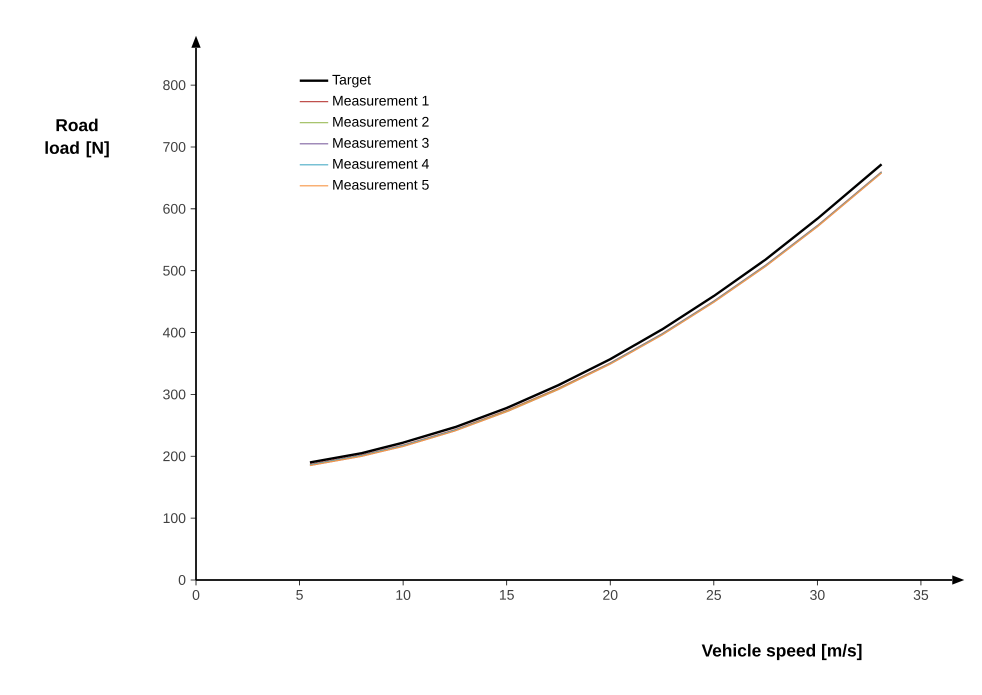 This screenshot has height=695, width=982. What do you see at coordinates (381, 121) in the screenshot?
I see `legend-label: Measurement 2` at bounding box center [381, 121].